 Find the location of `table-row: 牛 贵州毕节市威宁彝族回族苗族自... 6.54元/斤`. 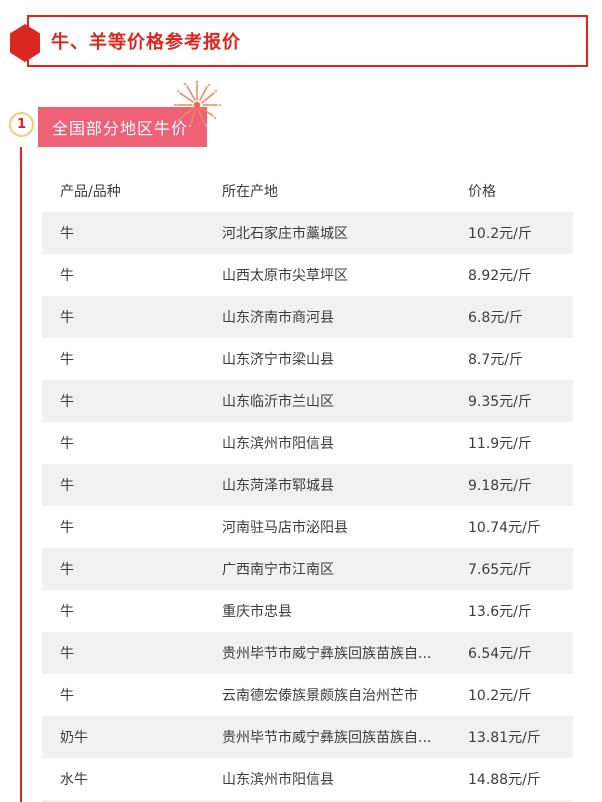

table-row: 牛 贵州毕节市威宁彝族回族苗族自... 6.54元/斤 is located at coordinates (307, 653).